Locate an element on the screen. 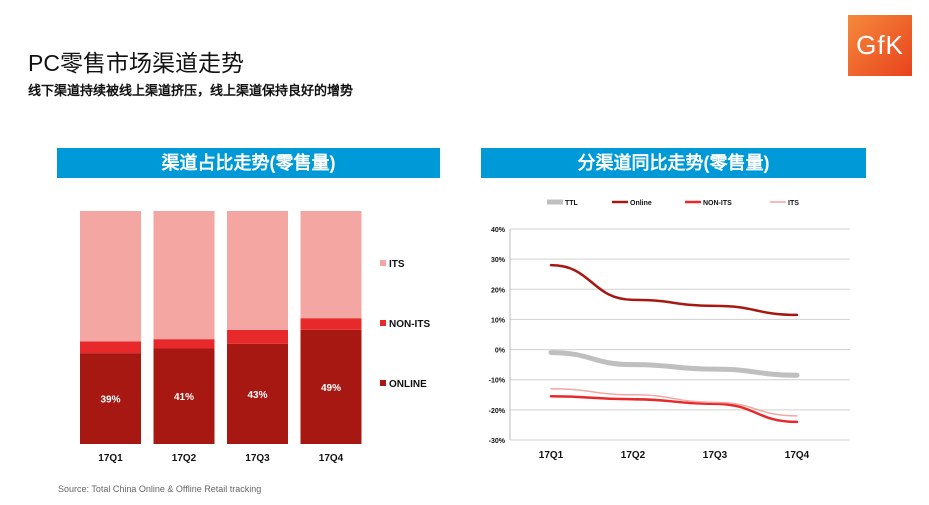  page-title: PC零售市场渠道走势 is located at coordinates (136, 63).